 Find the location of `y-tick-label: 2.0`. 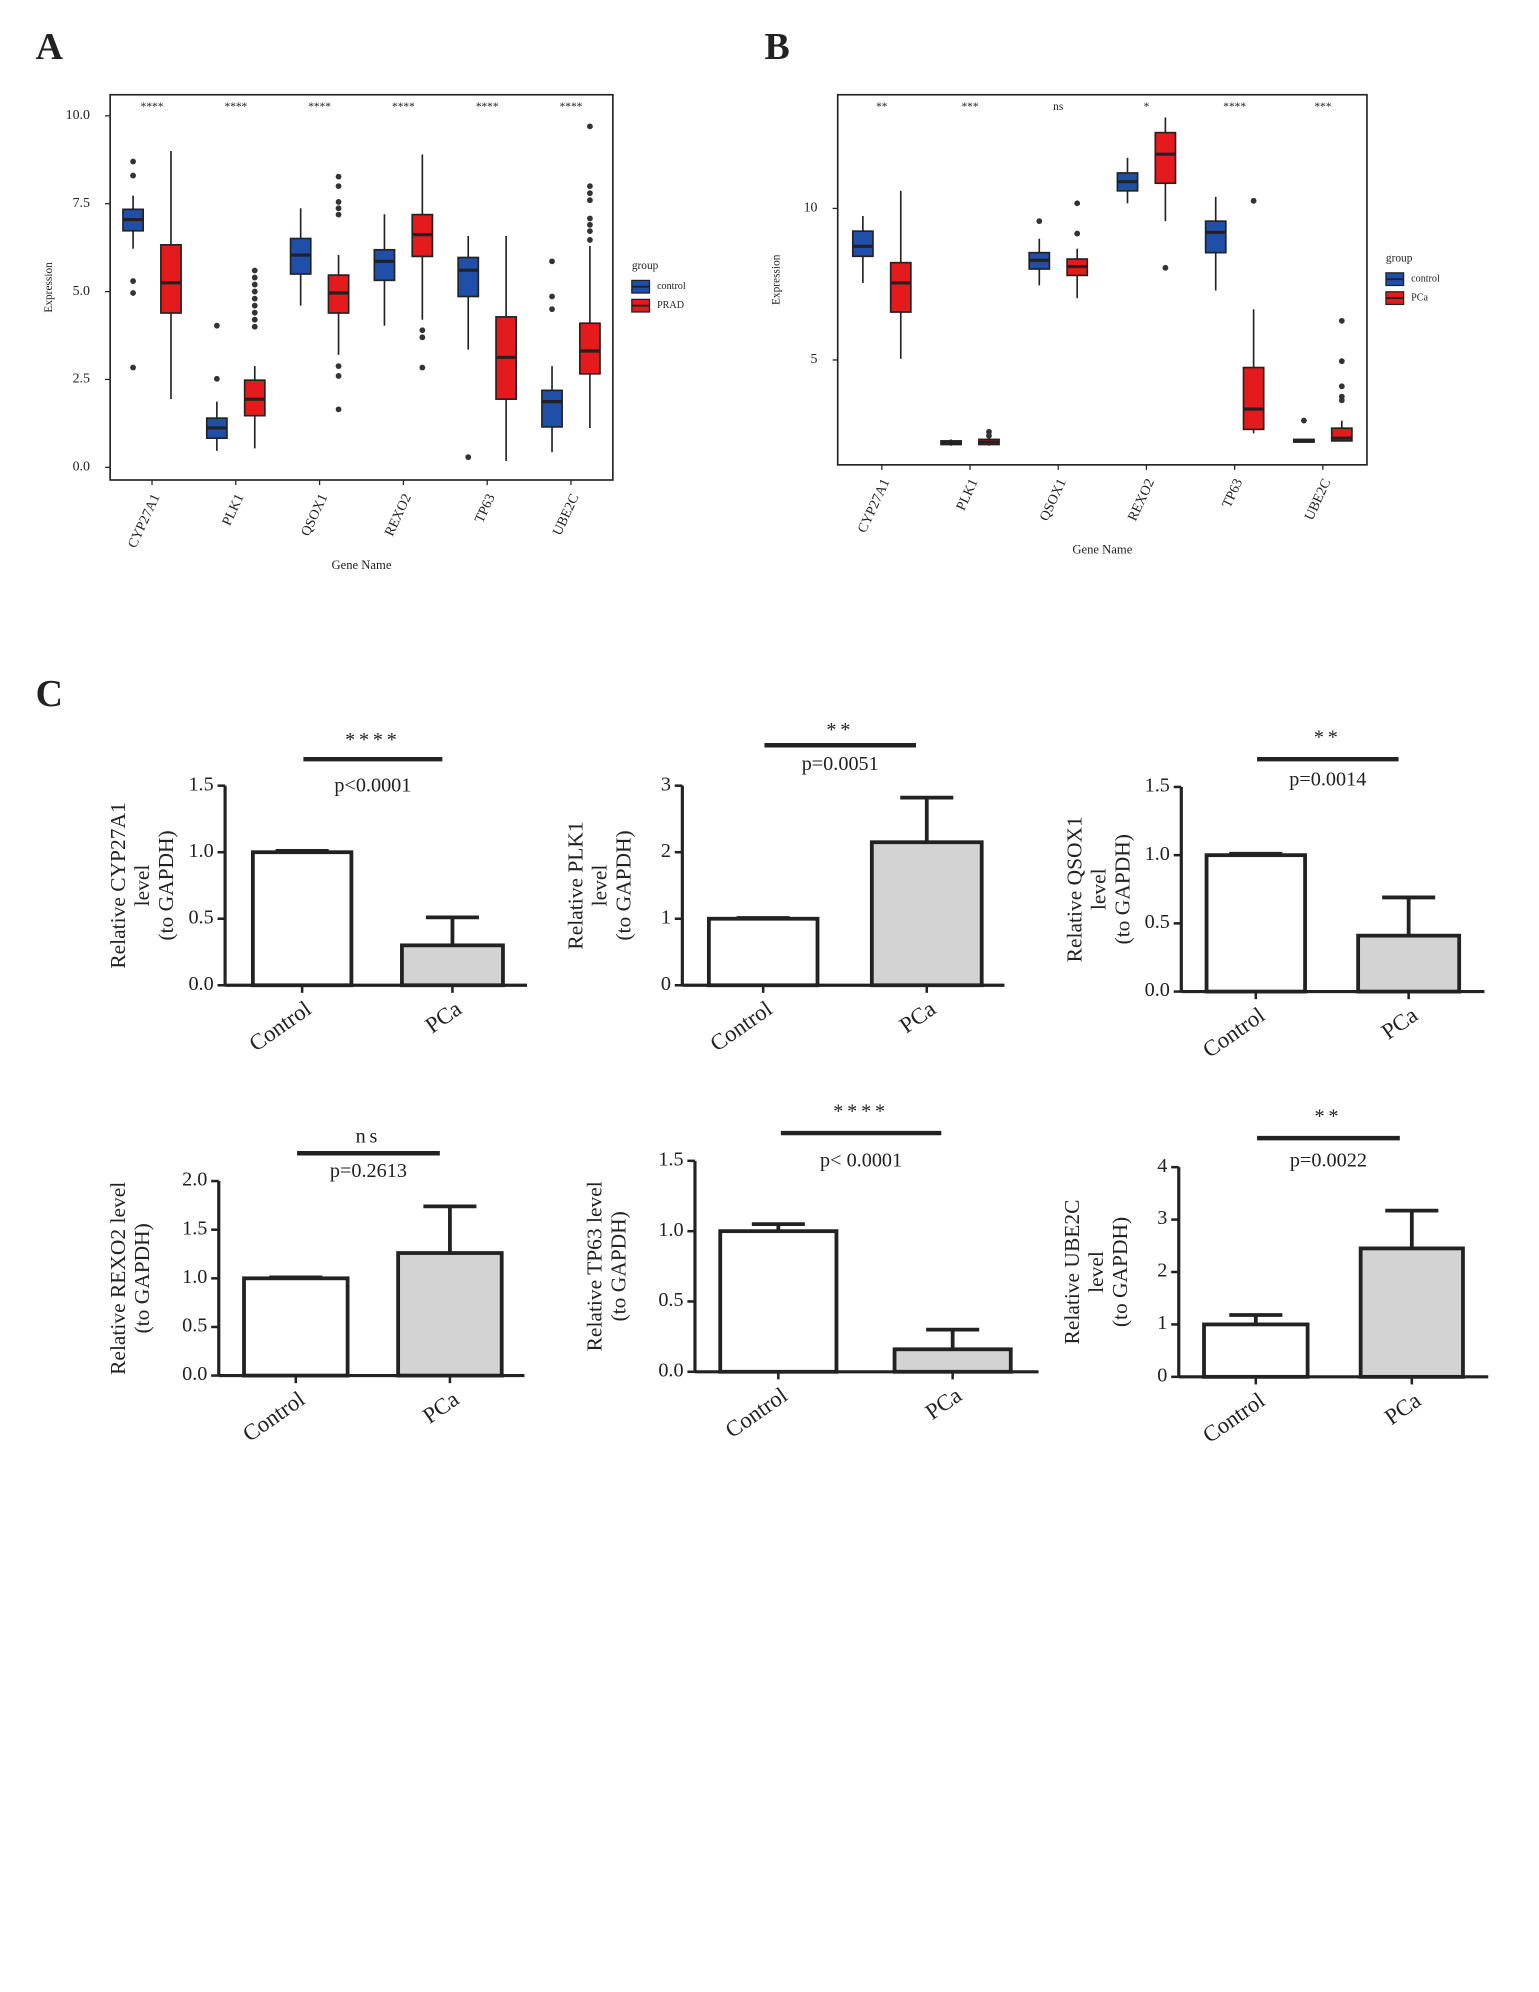

y-tick-label: 2.0 is located at coordinates (194, 1180).